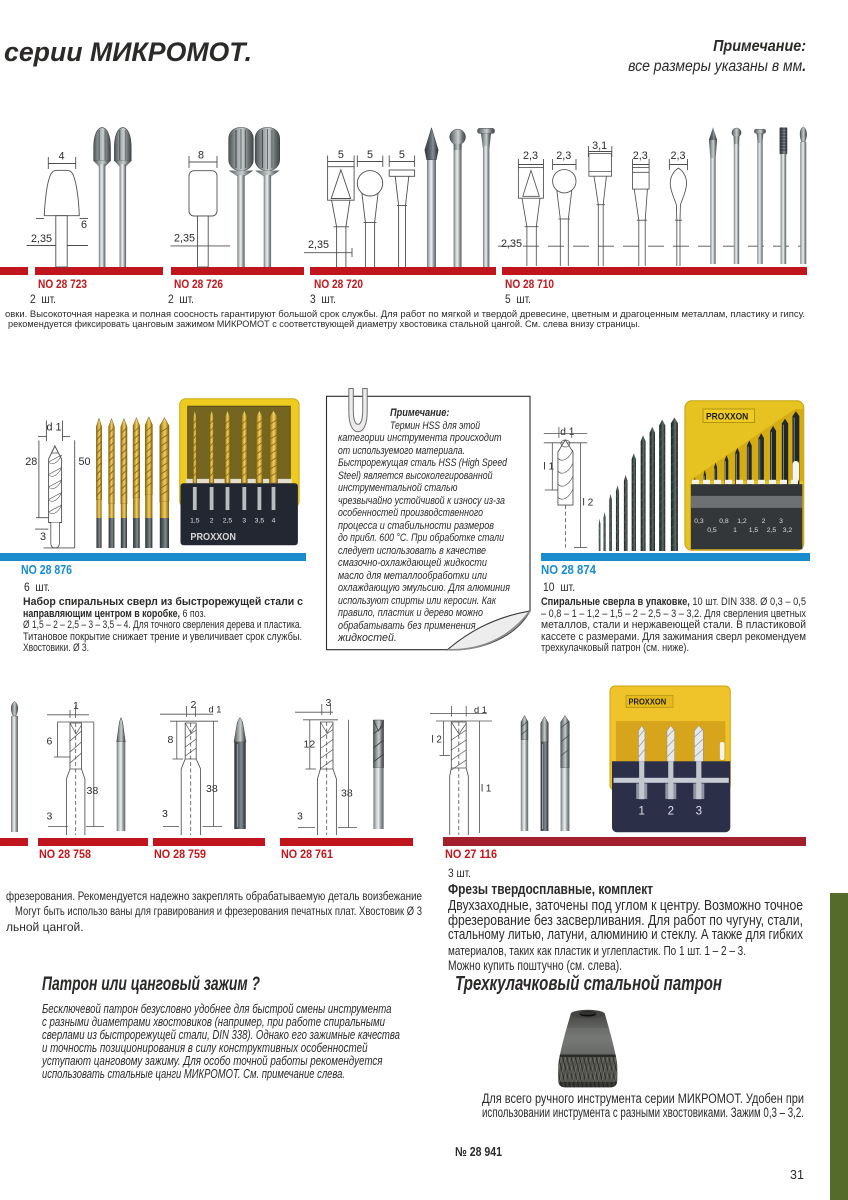 The image size is (848, 1200). I want to click on svg-text: 28, so click(31, 462).